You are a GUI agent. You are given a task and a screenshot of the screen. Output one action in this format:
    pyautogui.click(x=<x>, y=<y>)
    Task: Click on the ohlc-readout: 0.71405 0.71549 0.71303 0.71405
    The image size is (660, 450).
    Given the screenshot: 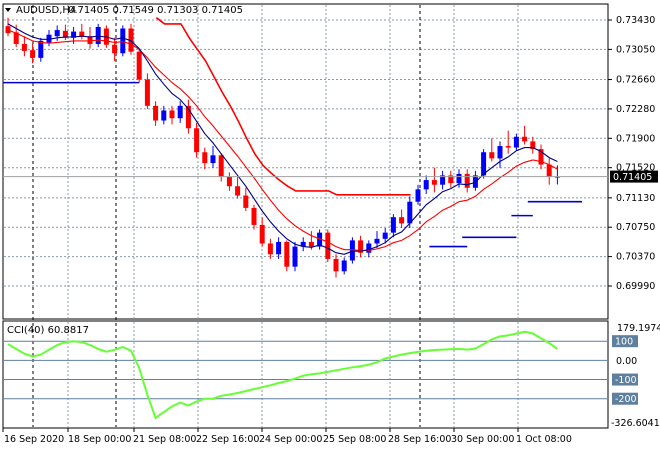 What is the action you would take?
    pyautogui.click(x=155, y=10)
    